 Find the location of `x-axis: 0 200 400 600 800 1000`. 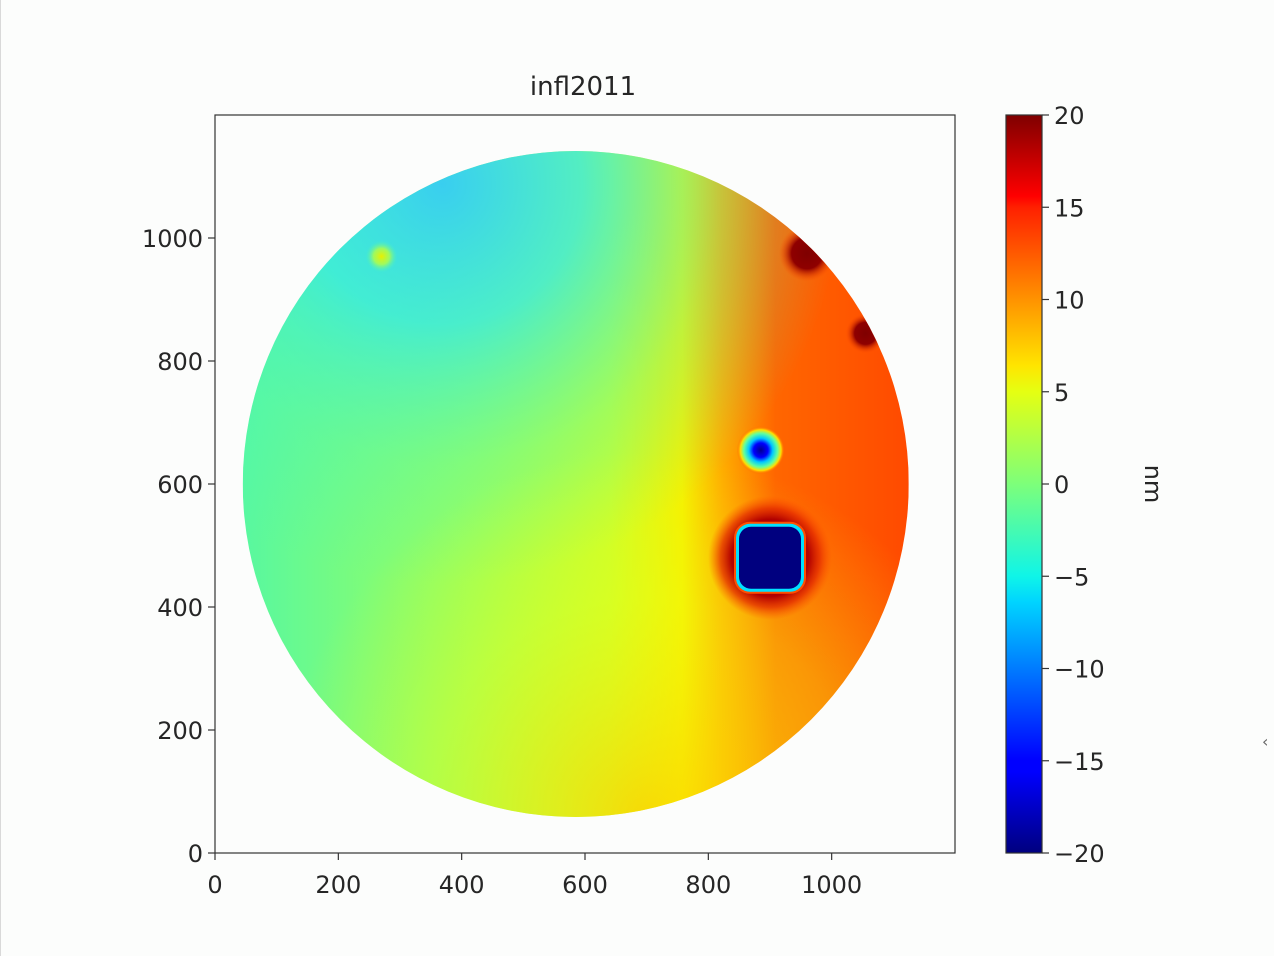

x-axis: 0 200 400 600 800 1000 is located at coordinates (534, 876).